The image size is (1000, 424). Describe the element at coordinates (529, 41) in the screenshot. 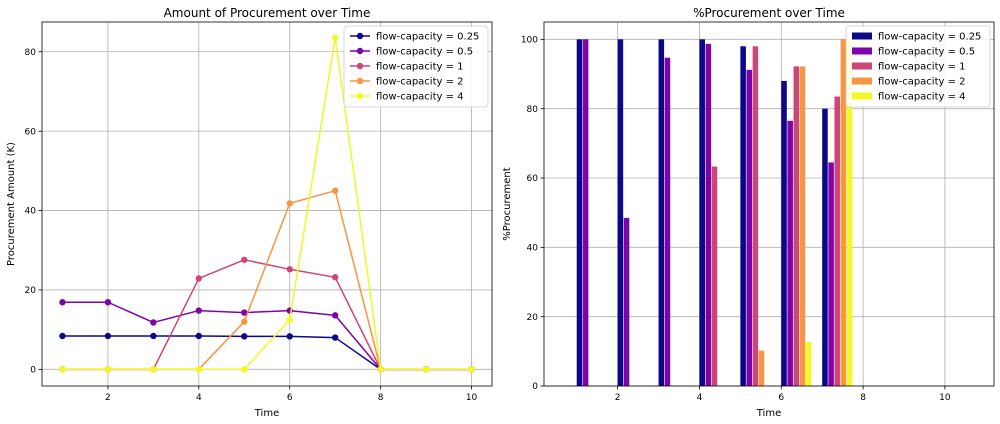

I see `y-tick-label: 100` at that location.